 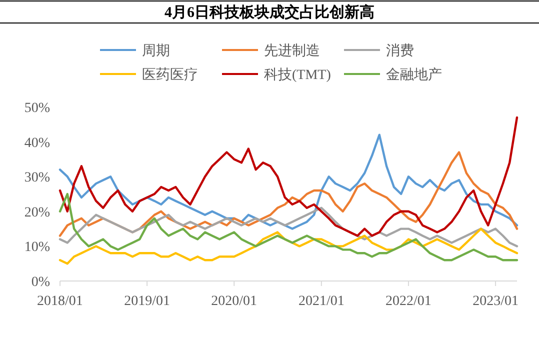 What do you see at coordinates (37, 248) in the screenshot?
I see `y-tick-label: 10%` at bounding box center [37, 248].